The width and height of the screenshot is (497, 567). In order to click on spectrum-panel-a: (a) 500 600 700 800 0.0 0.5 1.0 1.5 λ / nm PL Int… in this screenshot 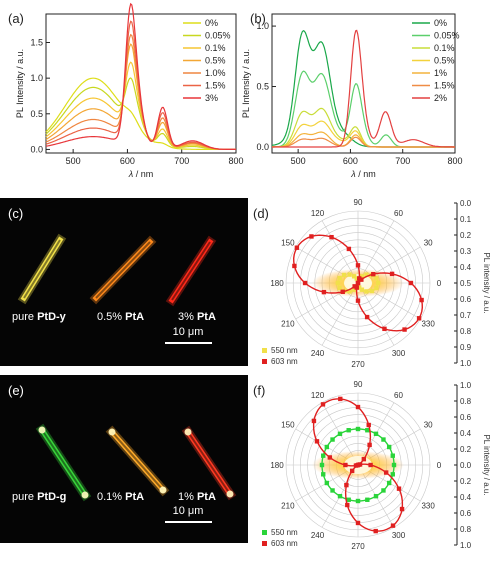, I will do `click(126, 90)`.